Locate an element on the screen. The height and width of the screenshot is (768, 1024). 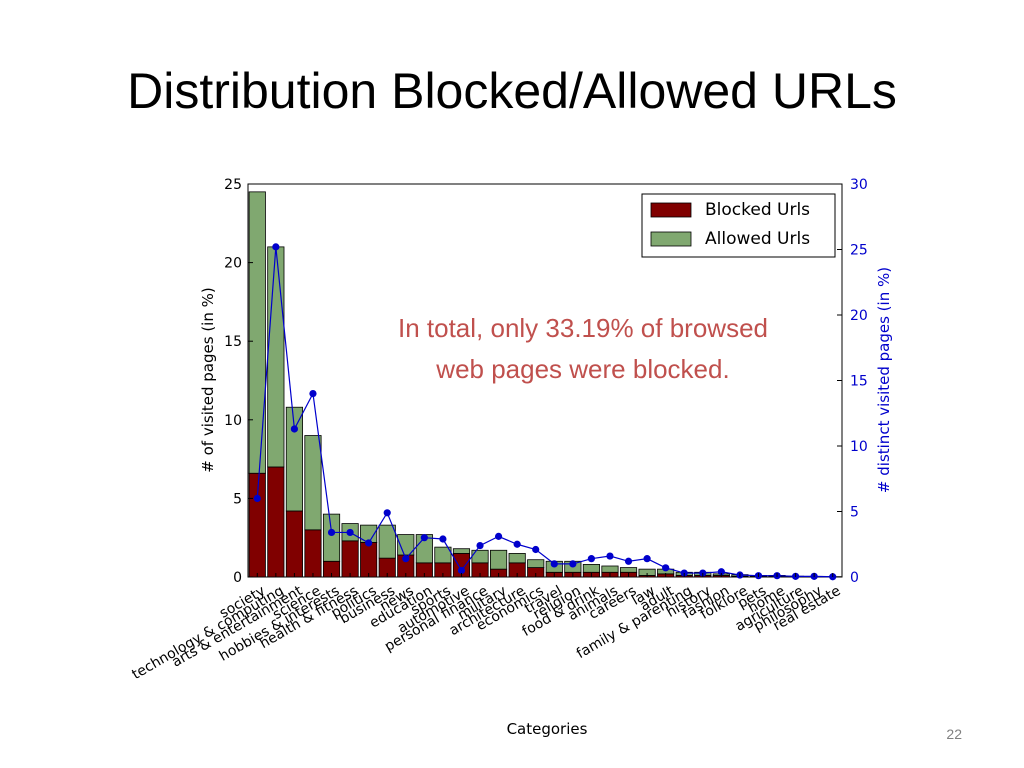
annotation-line-2: web pages were blocked. is located at coordinates (582, 369).